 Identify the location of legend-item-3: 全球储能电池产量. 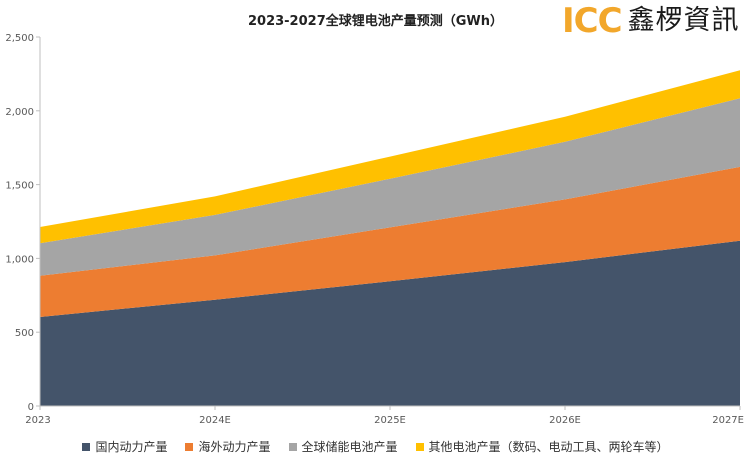
(343, 446).